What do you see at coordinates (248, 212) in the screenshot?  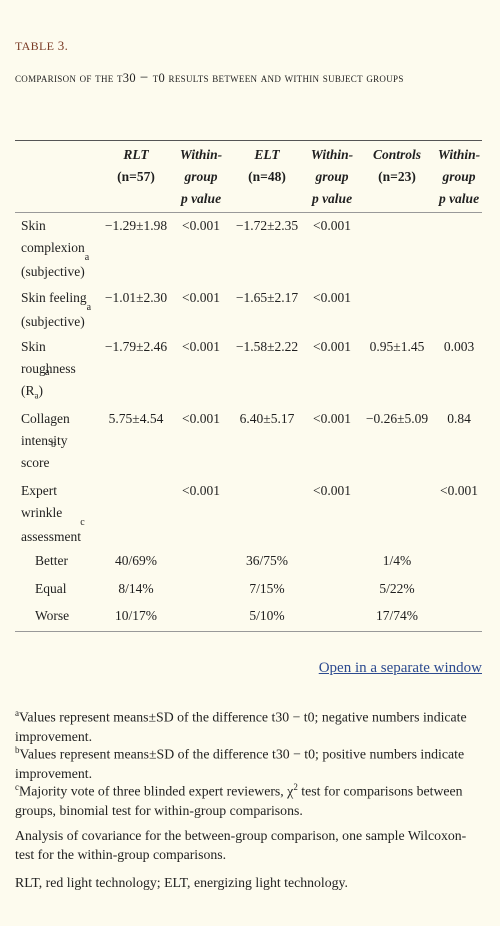 I see `header-bottom-rule` at bounding box center [248, 212].